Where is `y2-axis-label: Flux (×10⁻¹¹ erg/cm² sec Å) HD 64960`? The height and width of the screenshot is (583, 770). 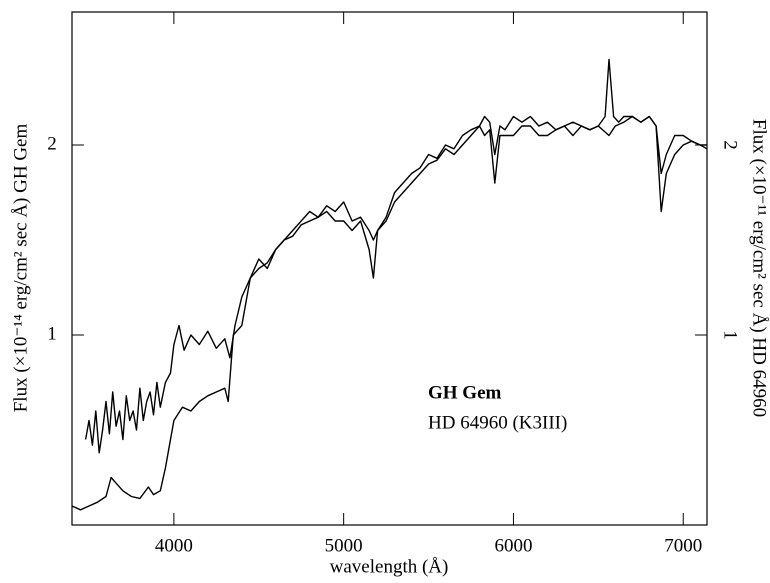 y2-axis-label: Flux (×10⁻¹¹ erg/cm² sec Å) HD 64960 is located at coordinates (759, 268).